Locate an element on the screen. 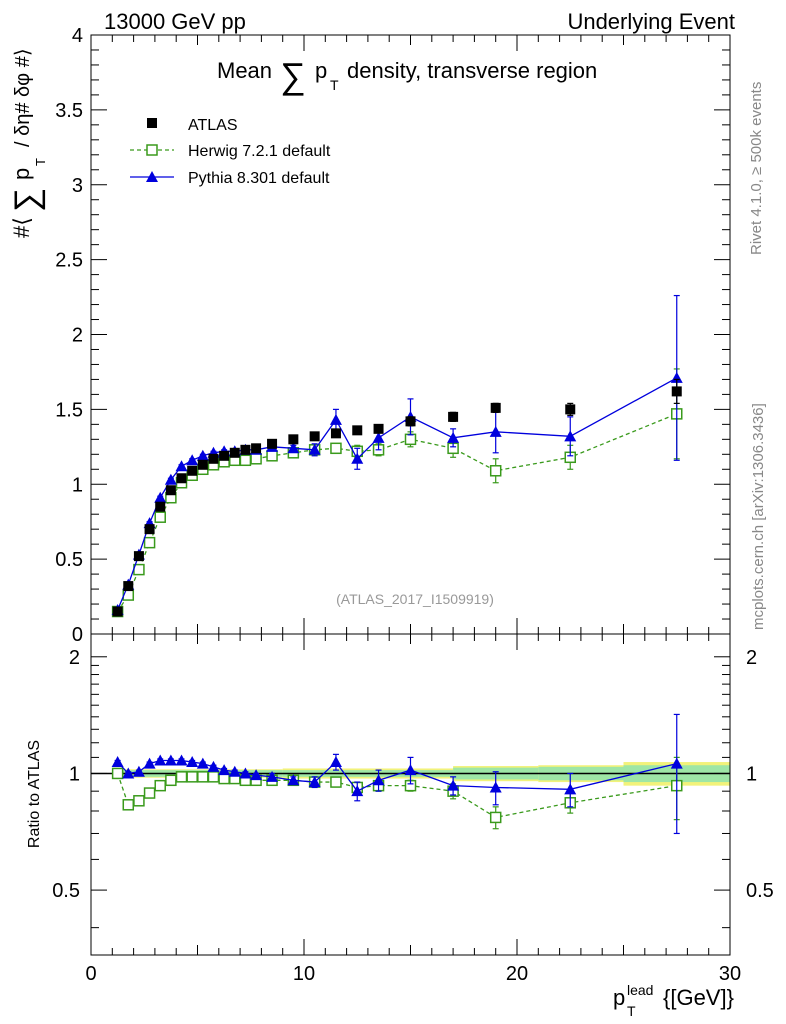  header-left: 13000 GeV pp is located at coordinates (175, 21).